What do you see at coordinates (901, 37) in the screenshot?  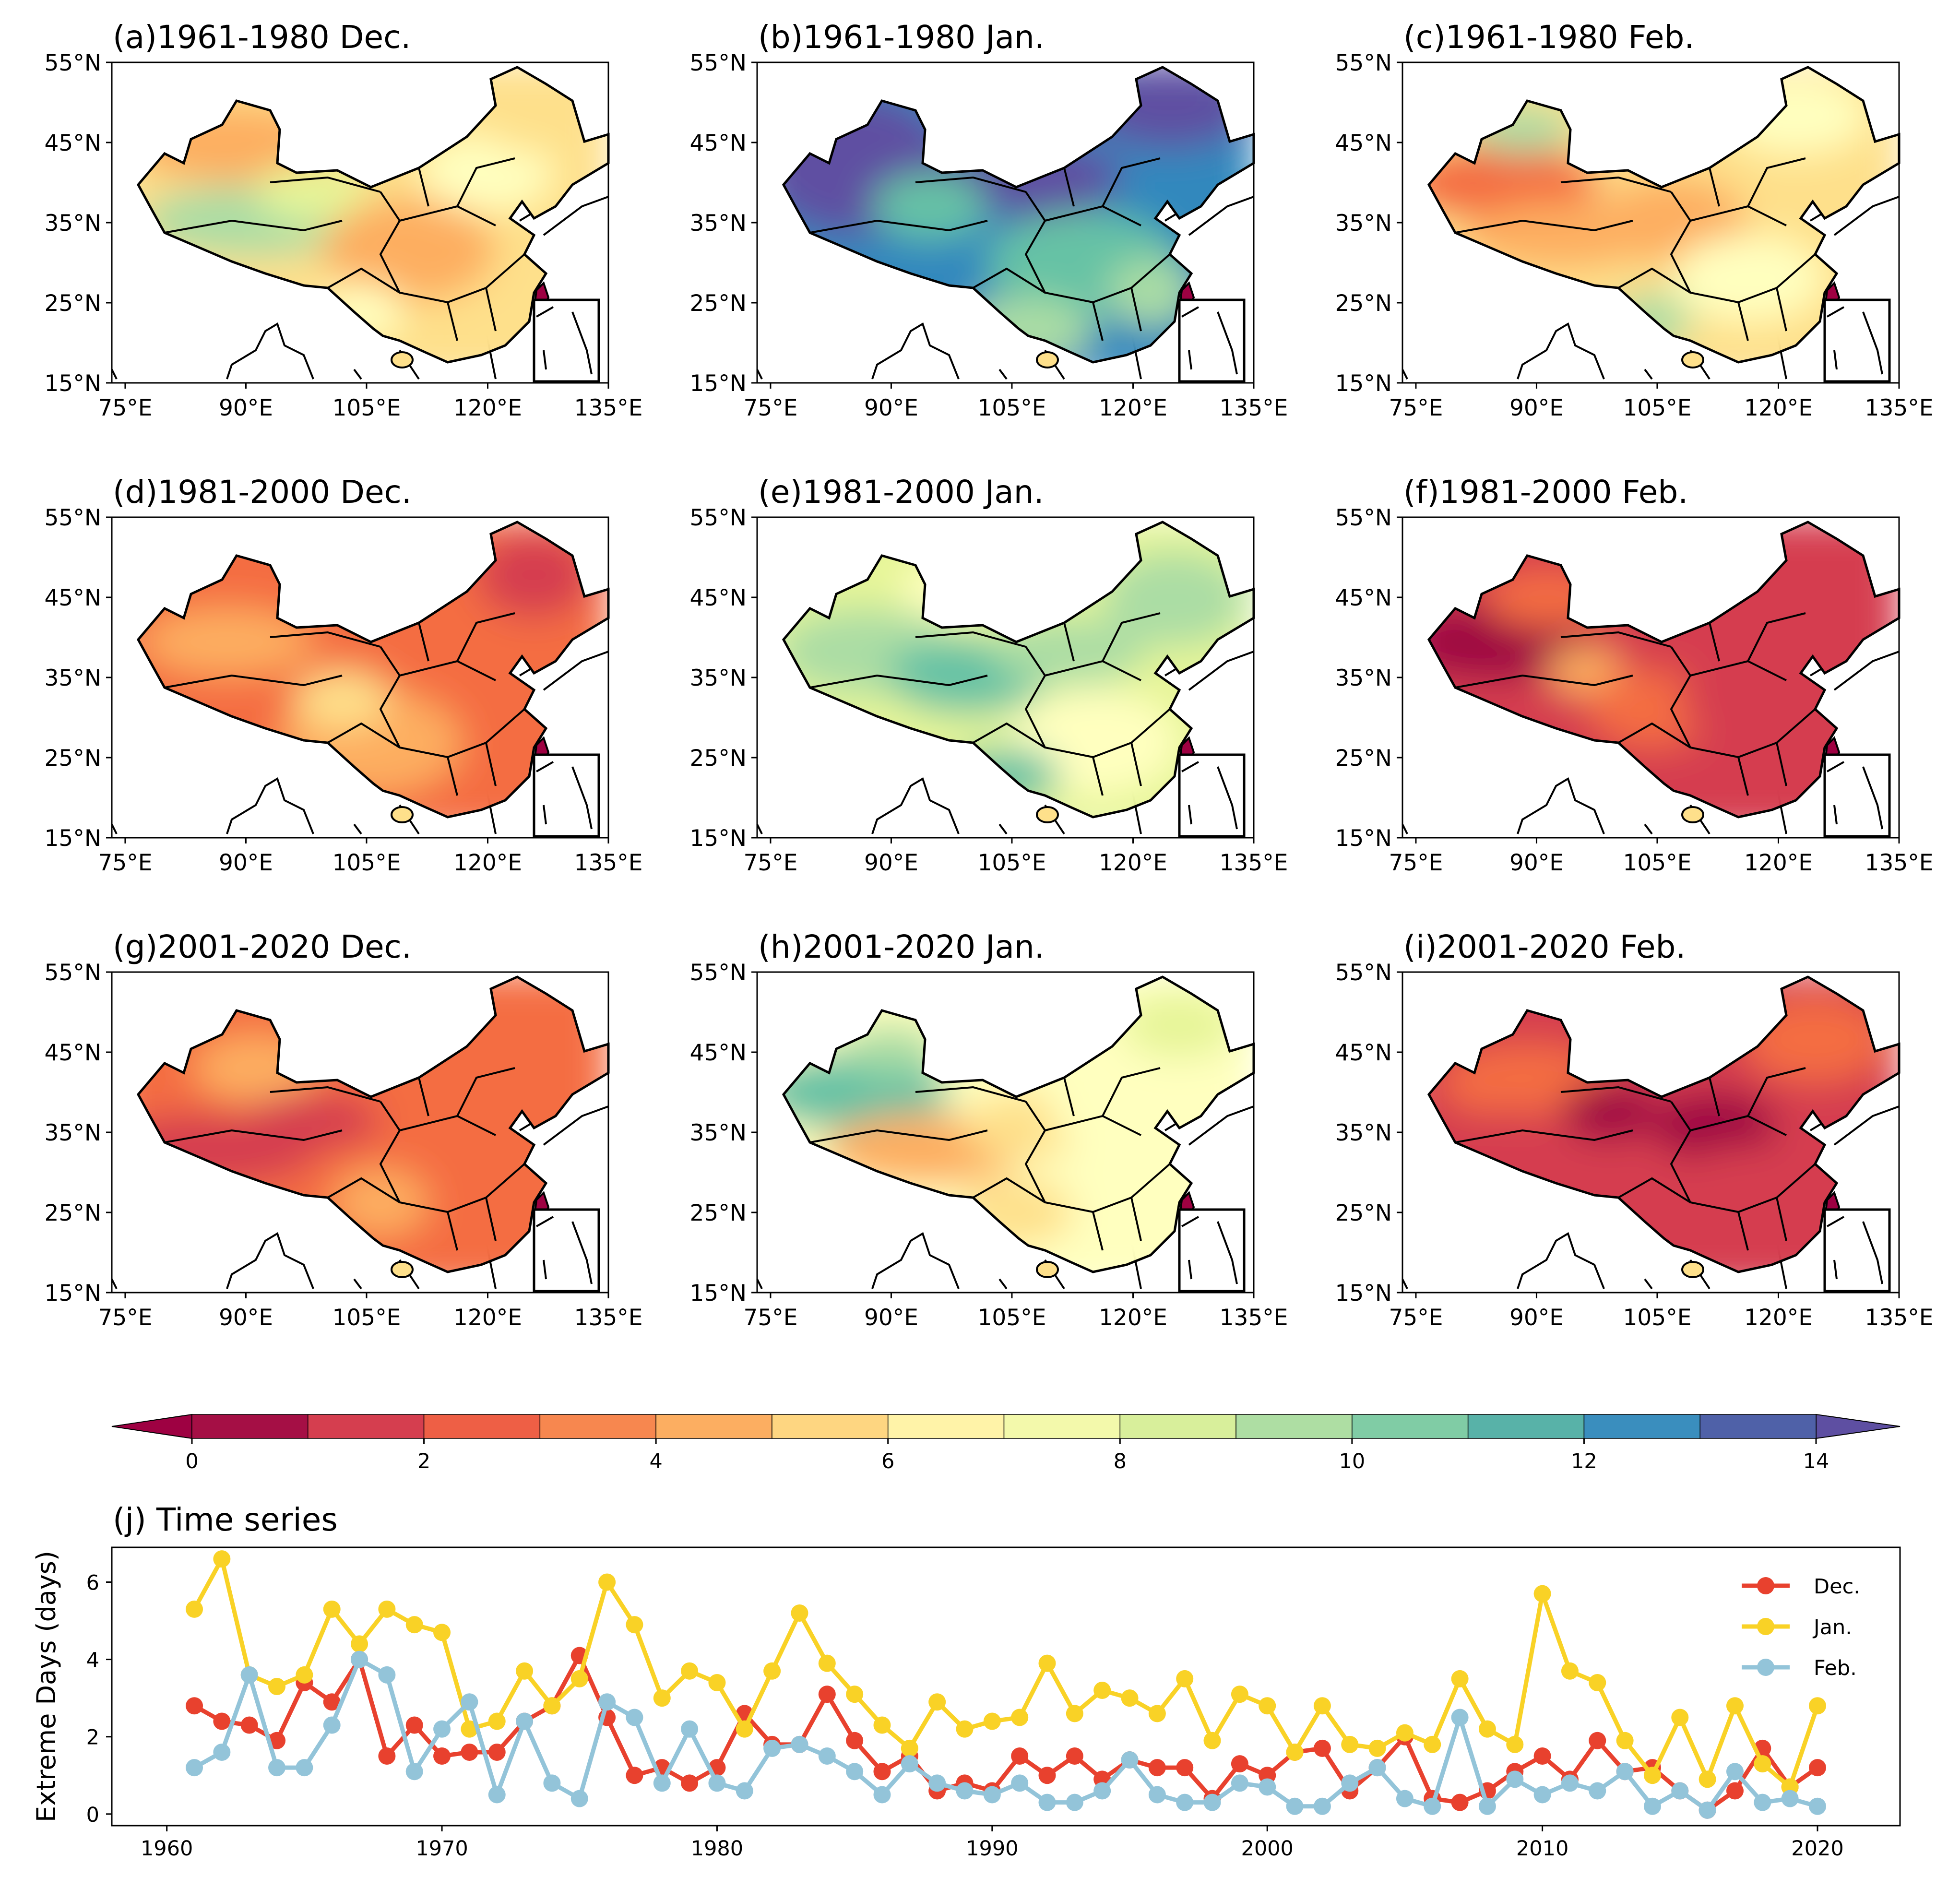 I see `map-panel-title: (b)1961-1980 Jan.` at bounding box center [901, 37].